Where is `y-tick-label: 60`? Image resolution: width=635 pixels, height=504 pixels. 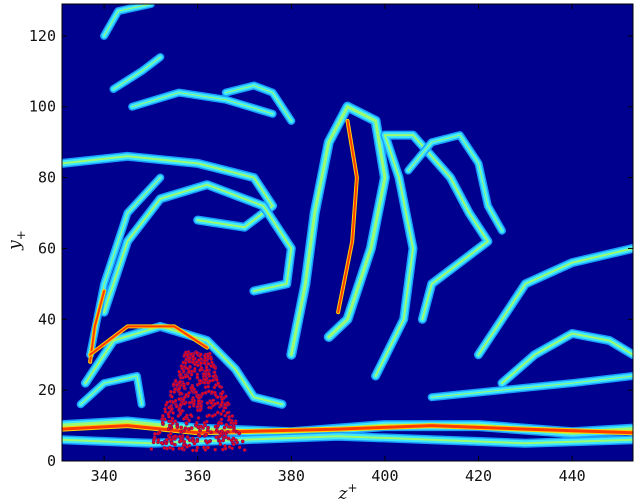 y-tick-label: 60 is located at coordinates (47, 248).